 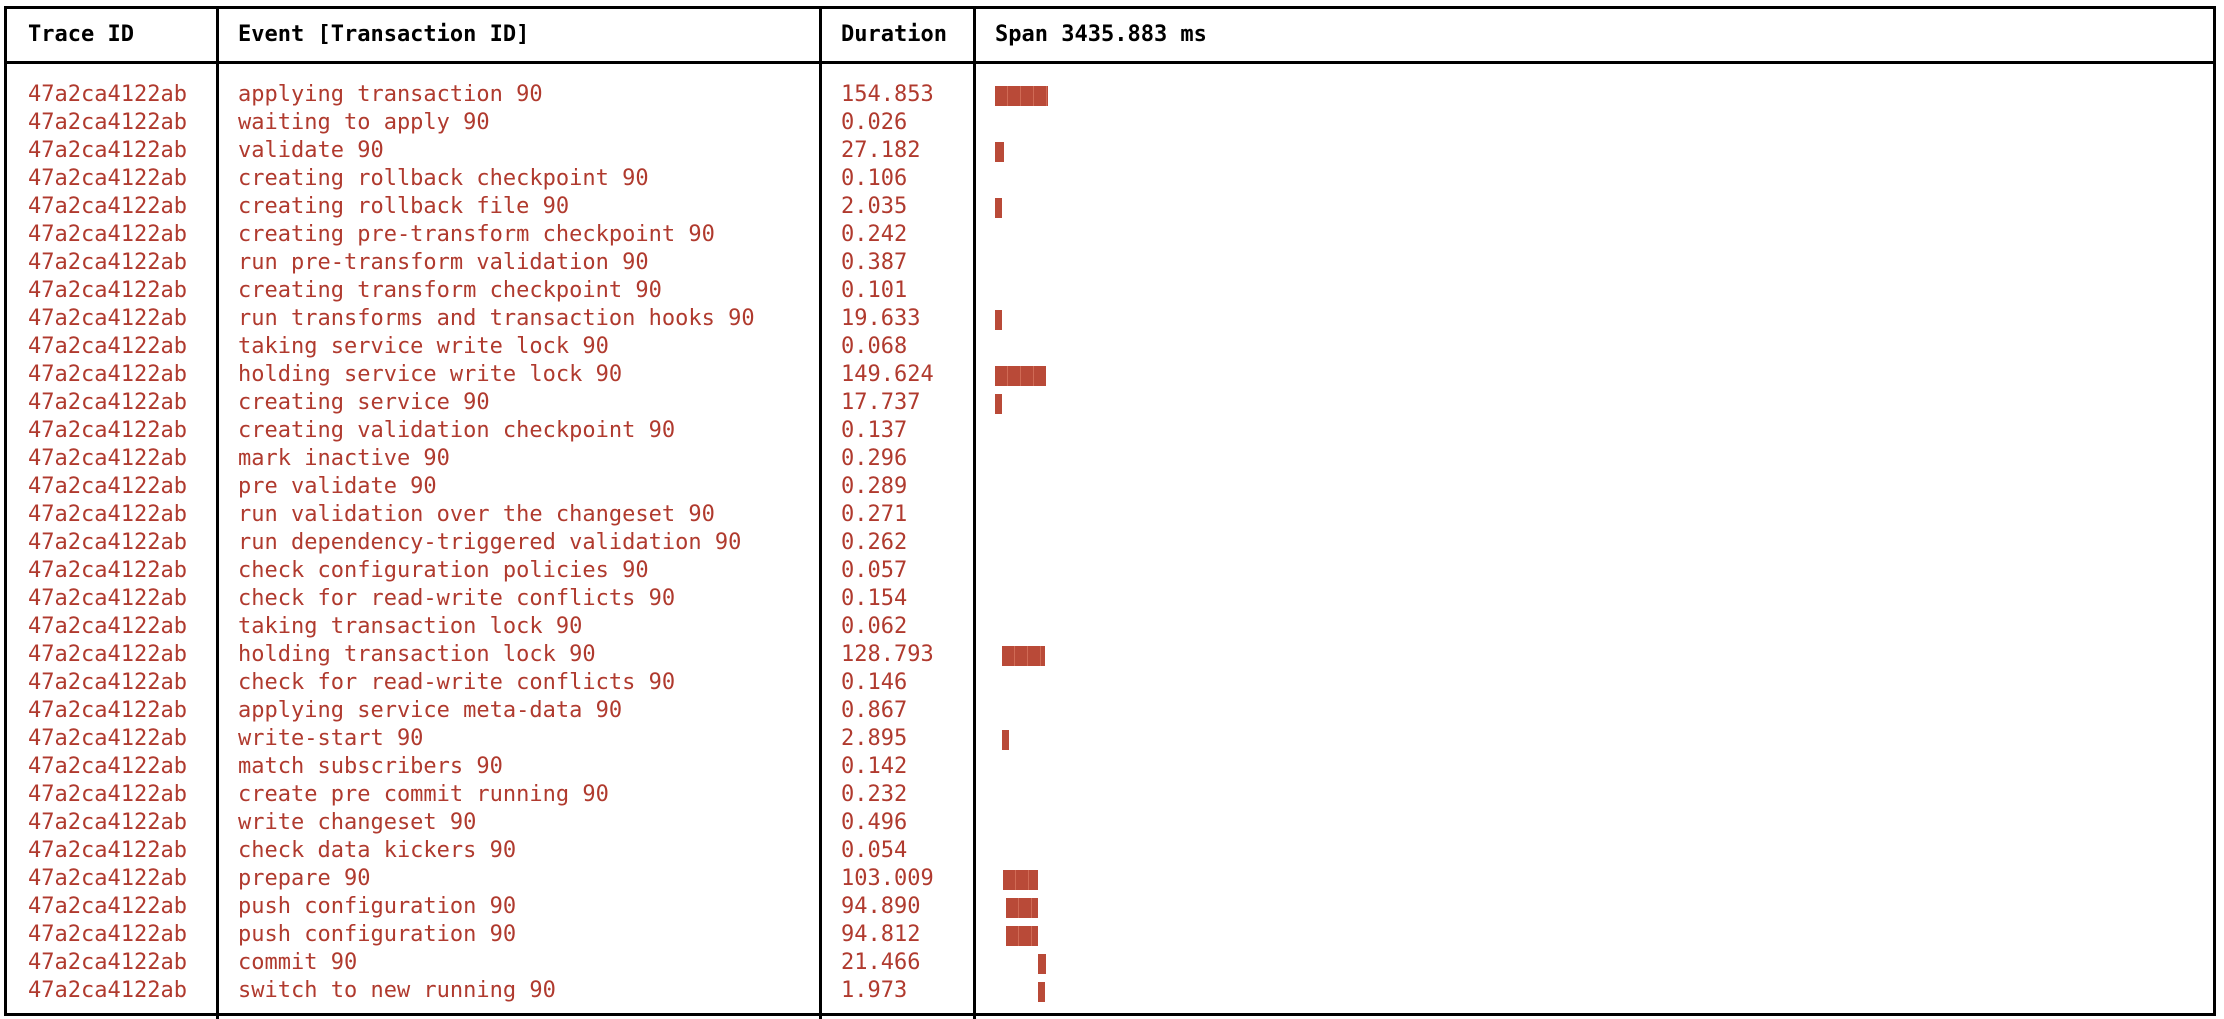 I want to click on duration-cell: 0.054, so click(x=874, y=850).